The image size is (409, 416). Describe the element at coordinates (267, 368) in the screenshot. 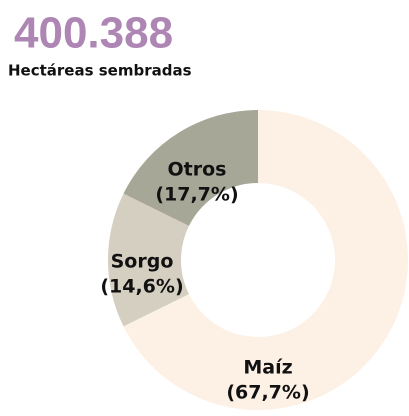

I see `slice-name: Maíz` at that location.